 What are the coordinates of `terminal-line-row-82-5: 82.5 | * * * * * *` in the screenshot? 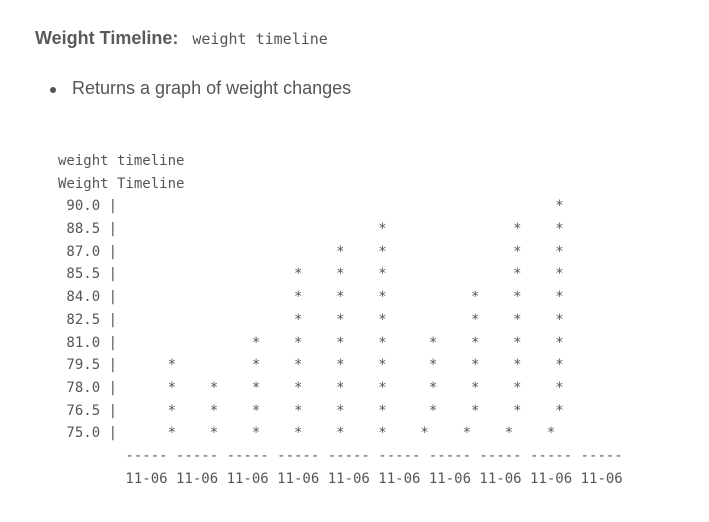 It's located at (311, 319).